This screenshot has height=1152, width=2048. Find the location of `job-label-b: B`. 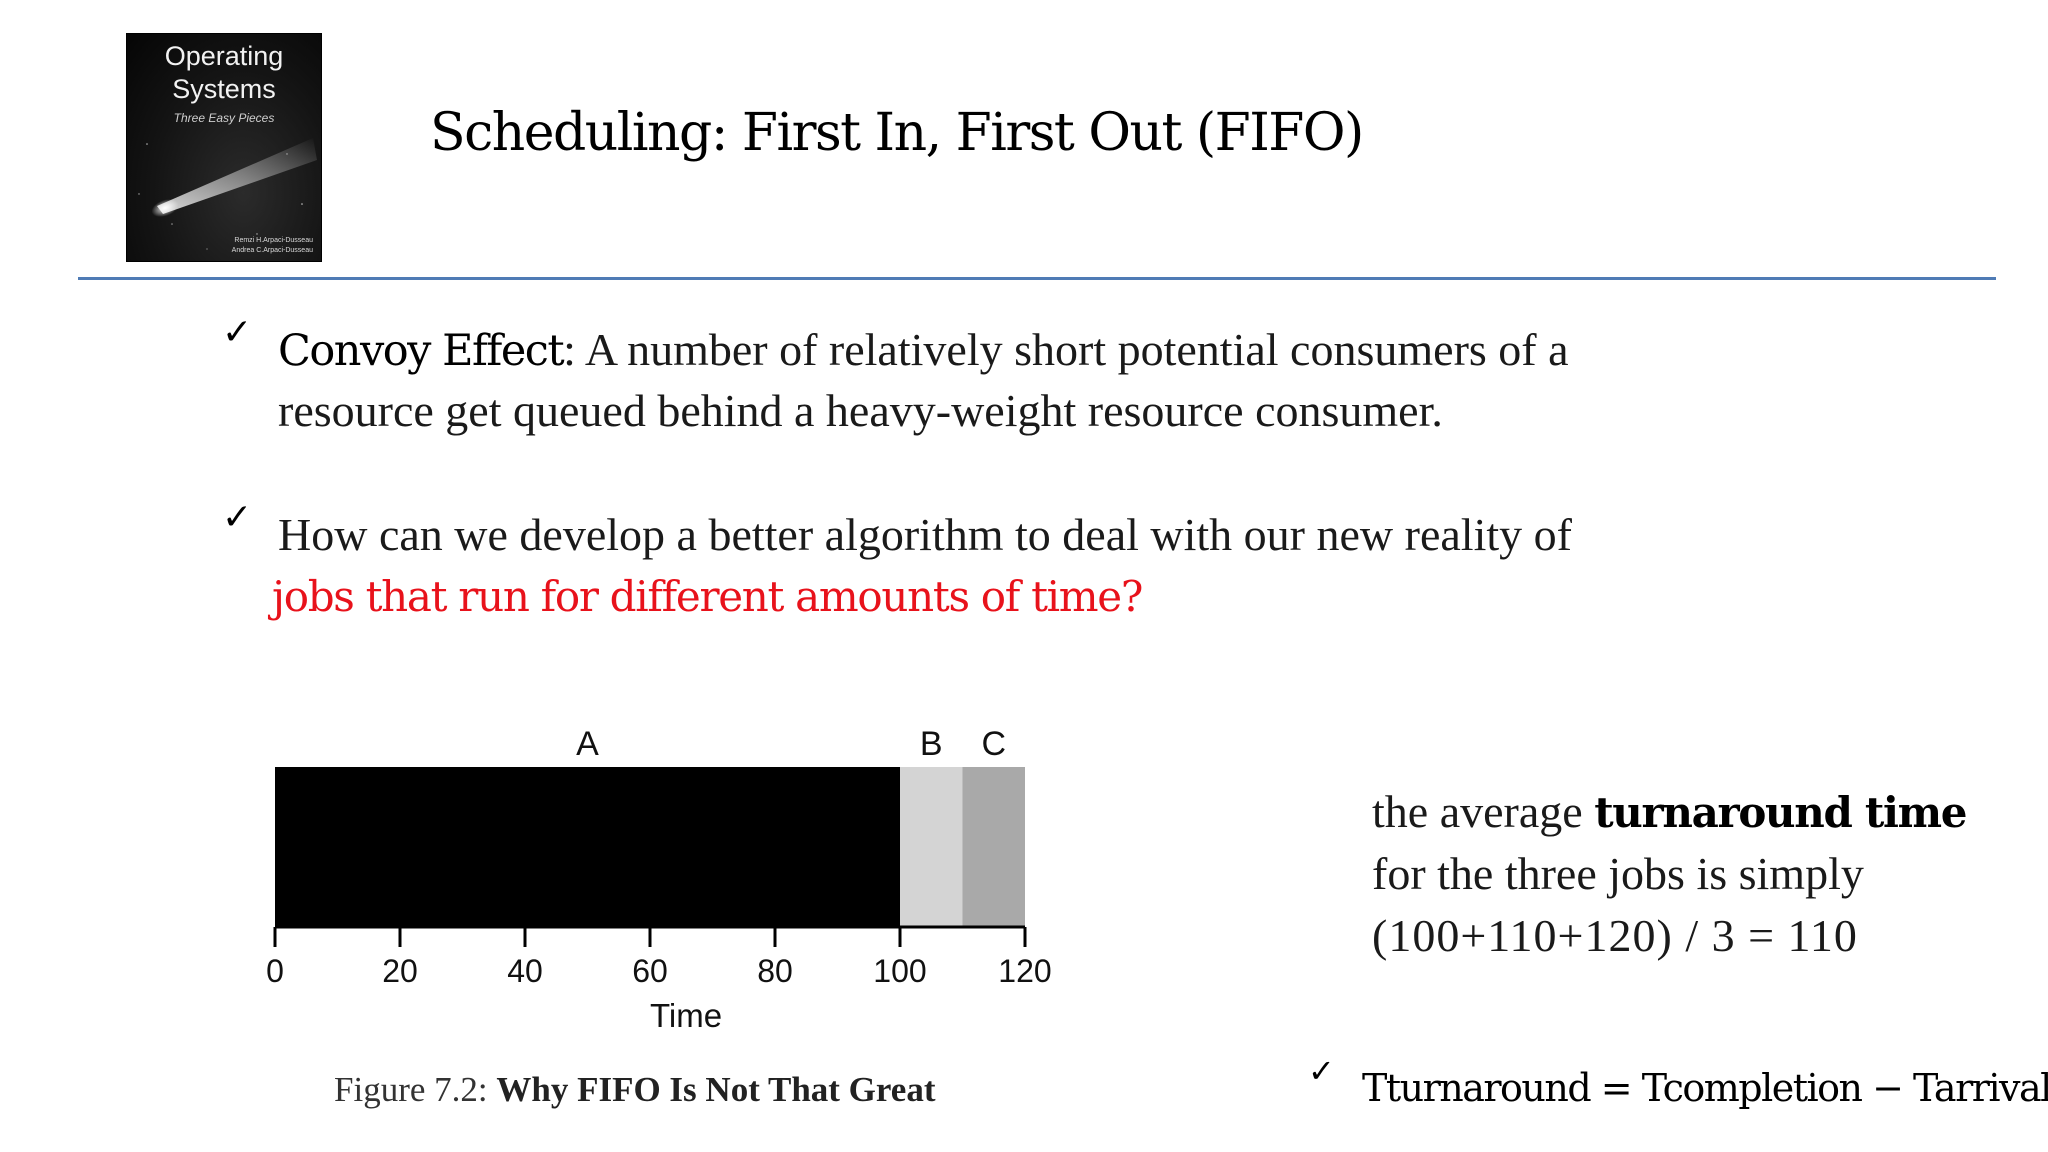

job-label-b: B is located at coordinates (931, 744).